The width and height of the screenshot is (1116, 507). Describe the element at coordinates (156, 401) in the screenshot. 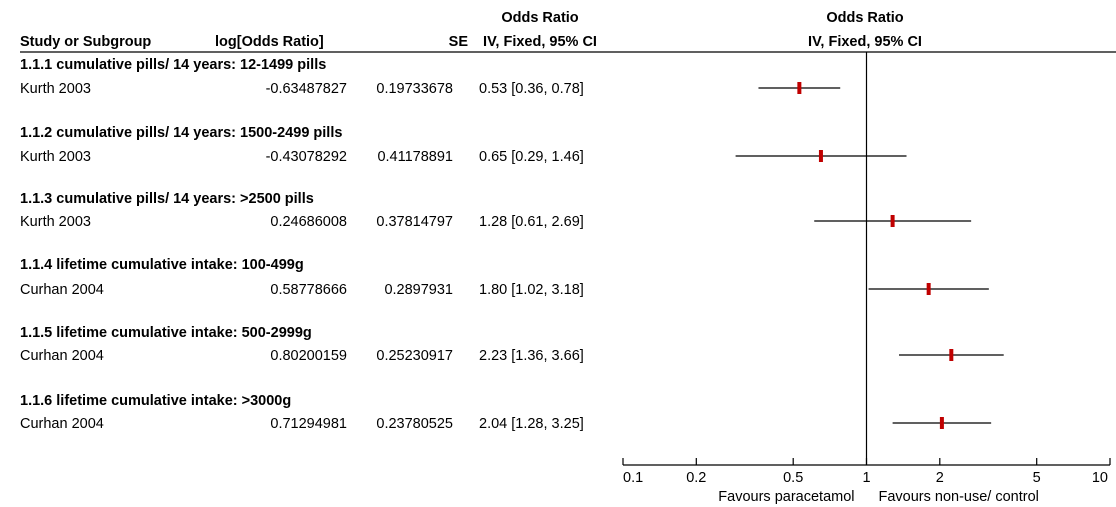

I see `subgroup-title: 1.1.6 lifetime cumulative intake: >3000g` at that location.